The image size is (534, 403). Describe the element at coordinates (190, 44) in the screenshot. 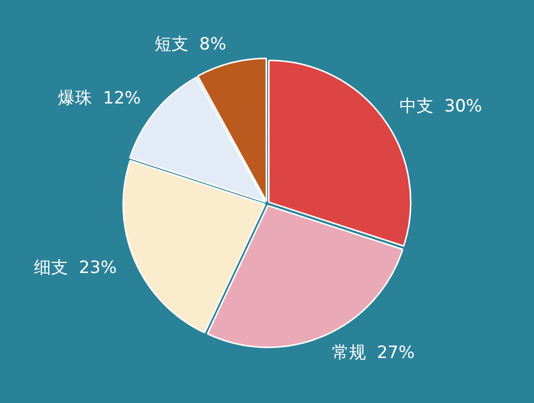

I see `slice-label: 短支 8%` at that location.